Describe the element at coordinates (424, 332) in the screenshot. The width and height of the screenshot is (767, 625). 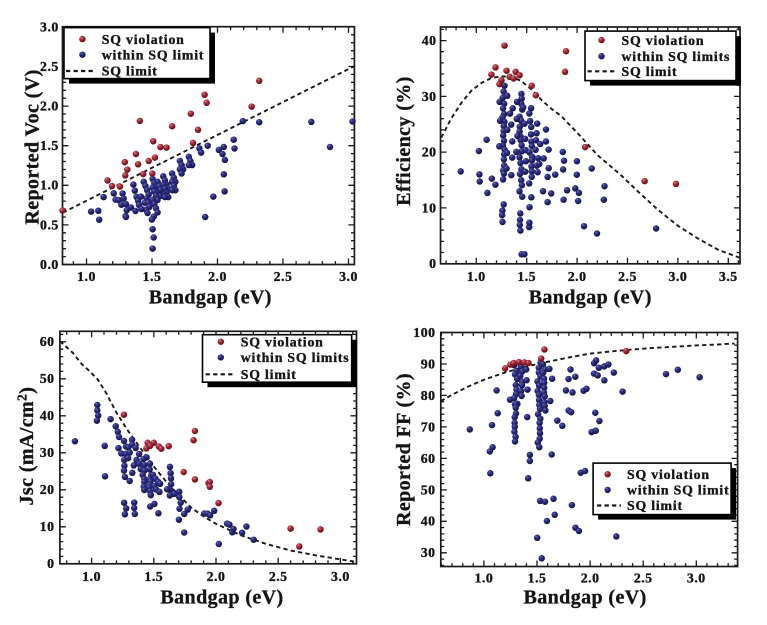
I see `svg-text: 100` at that location.